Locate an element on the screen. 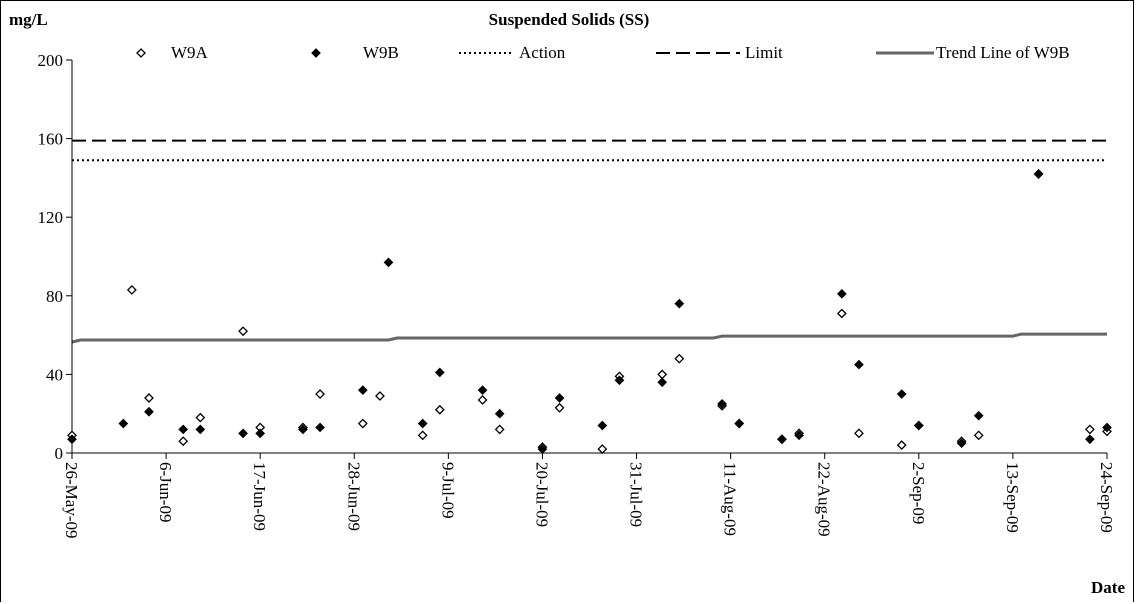  legend-label-w9a: W9A is located at coordinates (190, 52).